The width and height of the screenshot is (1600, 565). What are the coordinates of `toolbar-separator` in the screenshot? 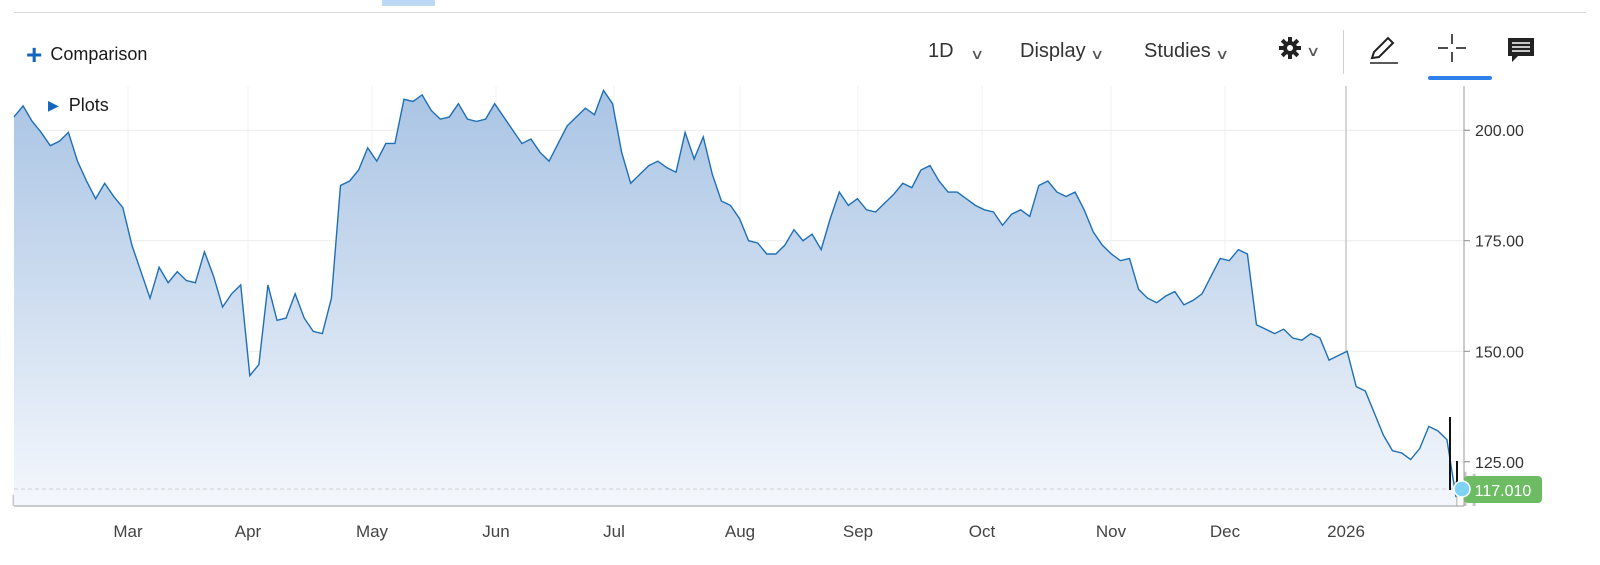 It's located at (1343, 52).